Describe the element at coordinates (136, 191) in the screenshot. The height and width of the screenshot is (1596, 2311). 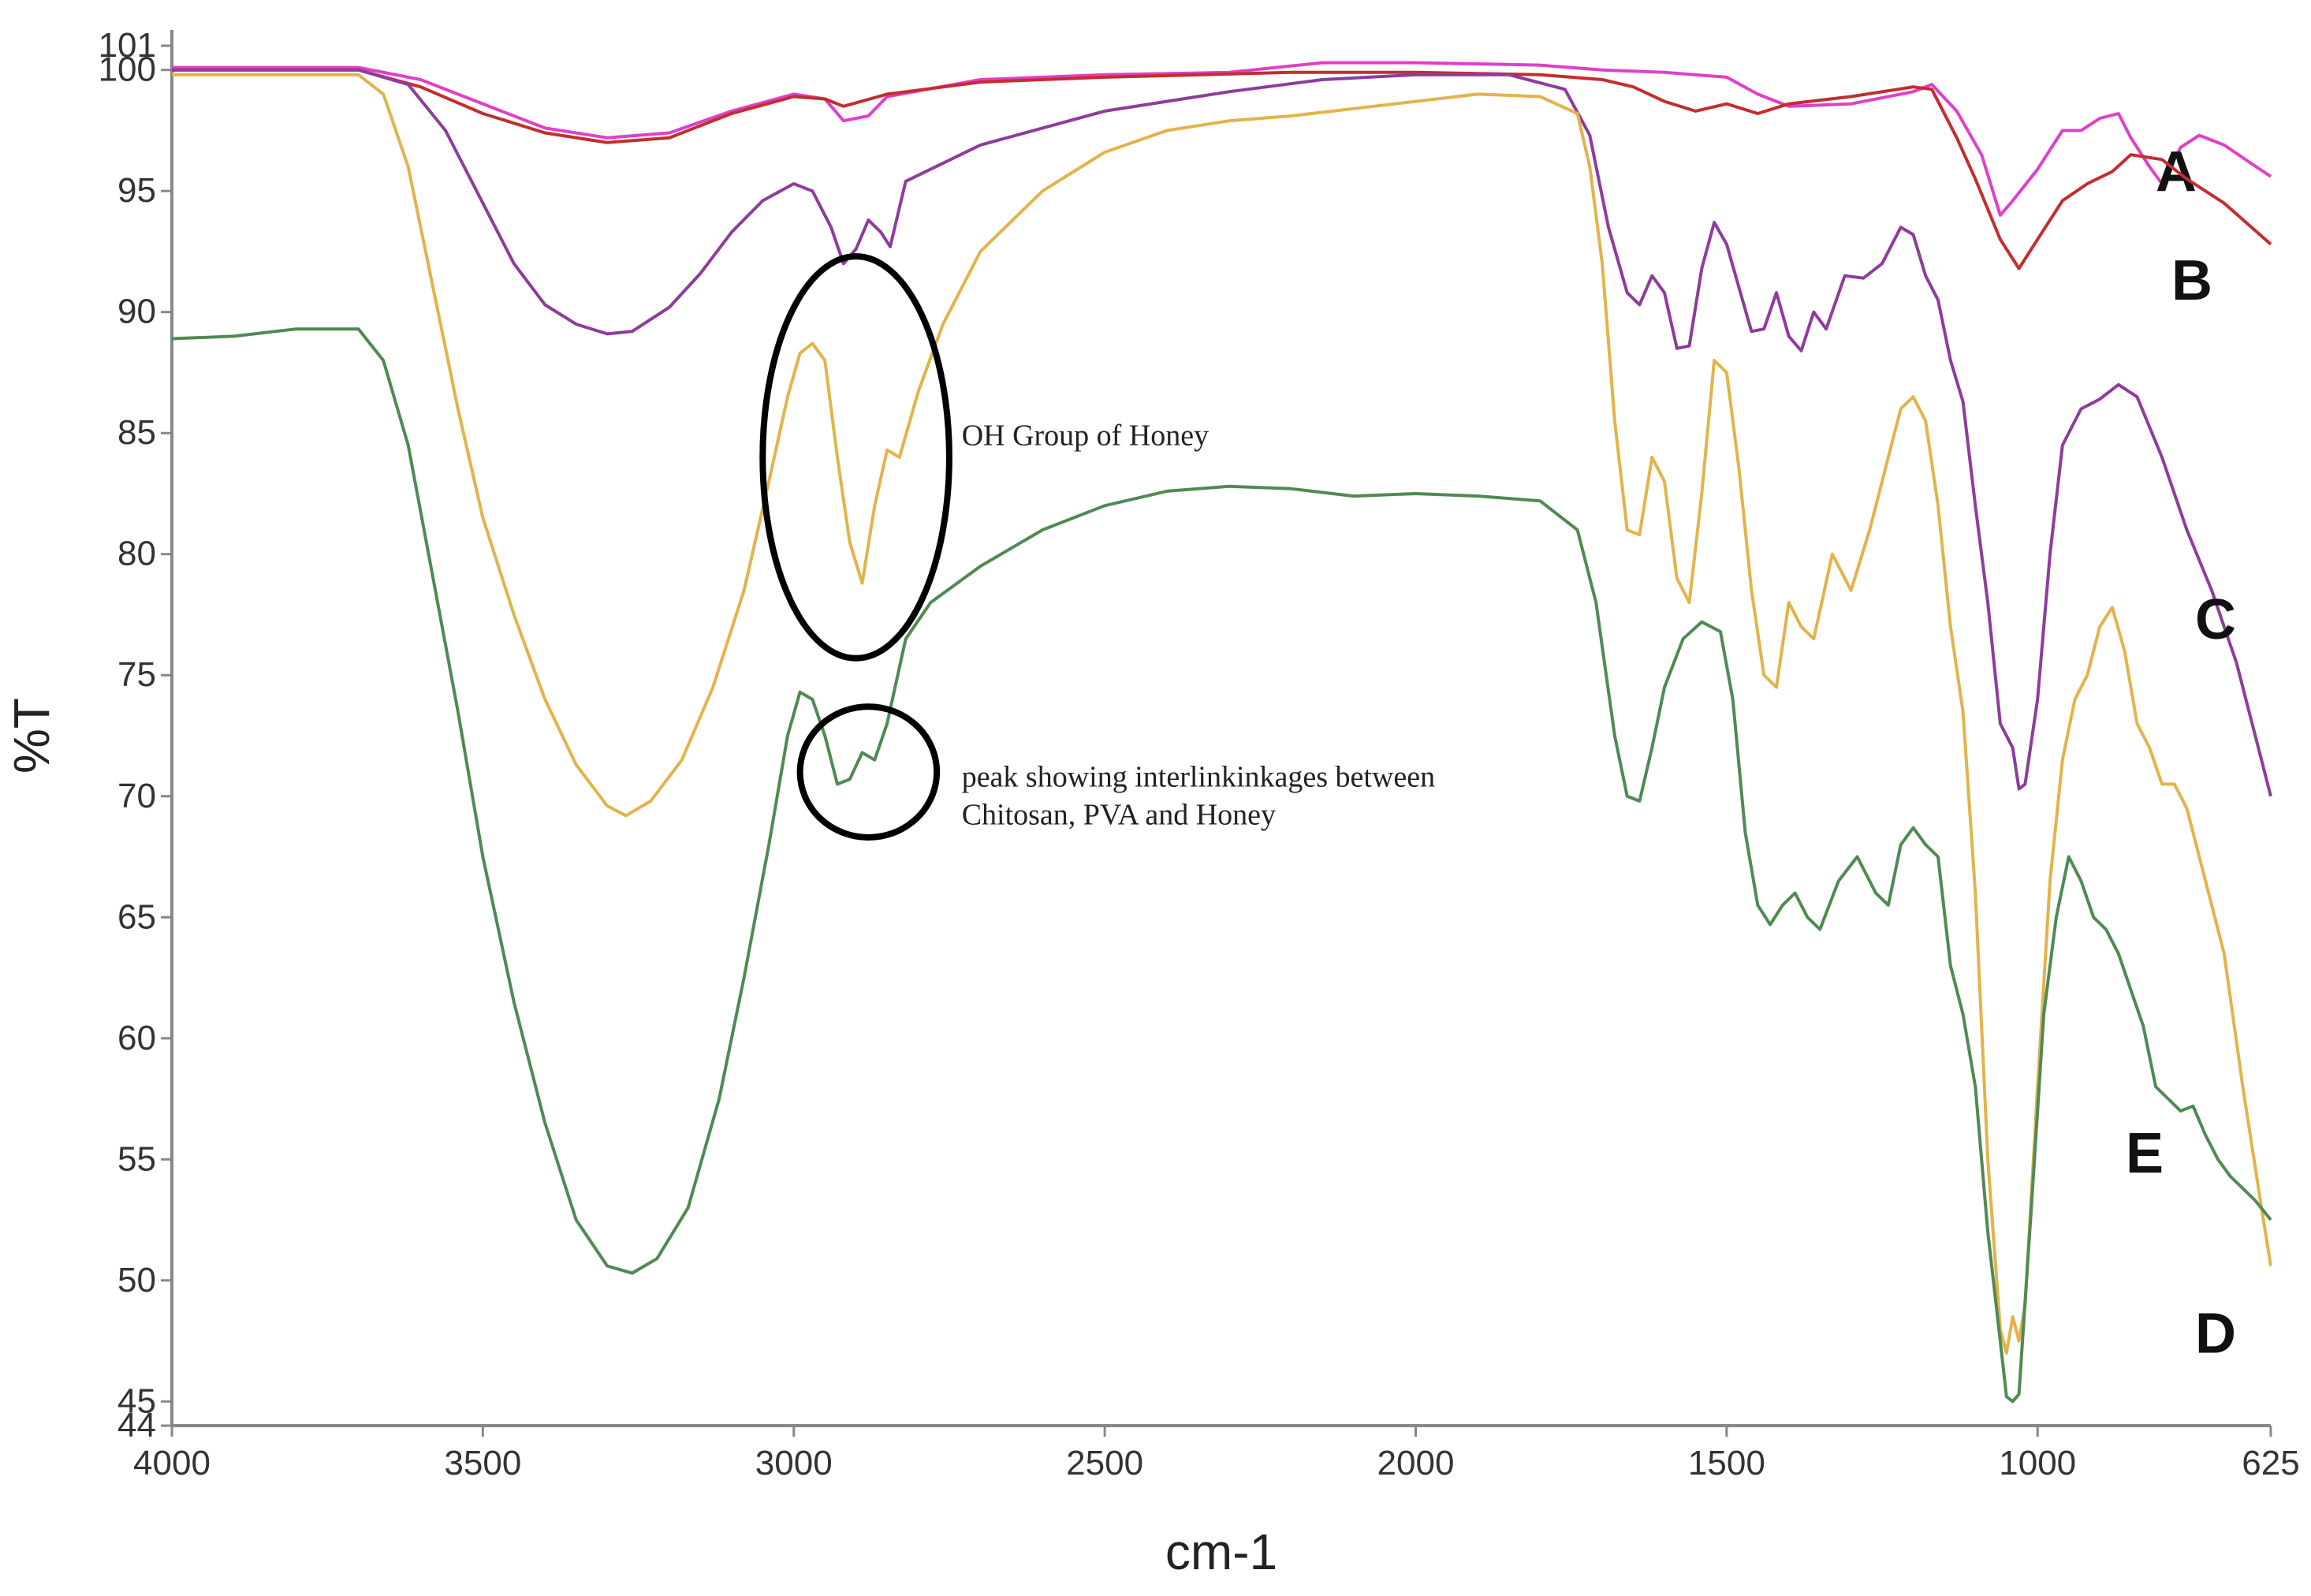
I see `y-tick-label: 95` at that location.